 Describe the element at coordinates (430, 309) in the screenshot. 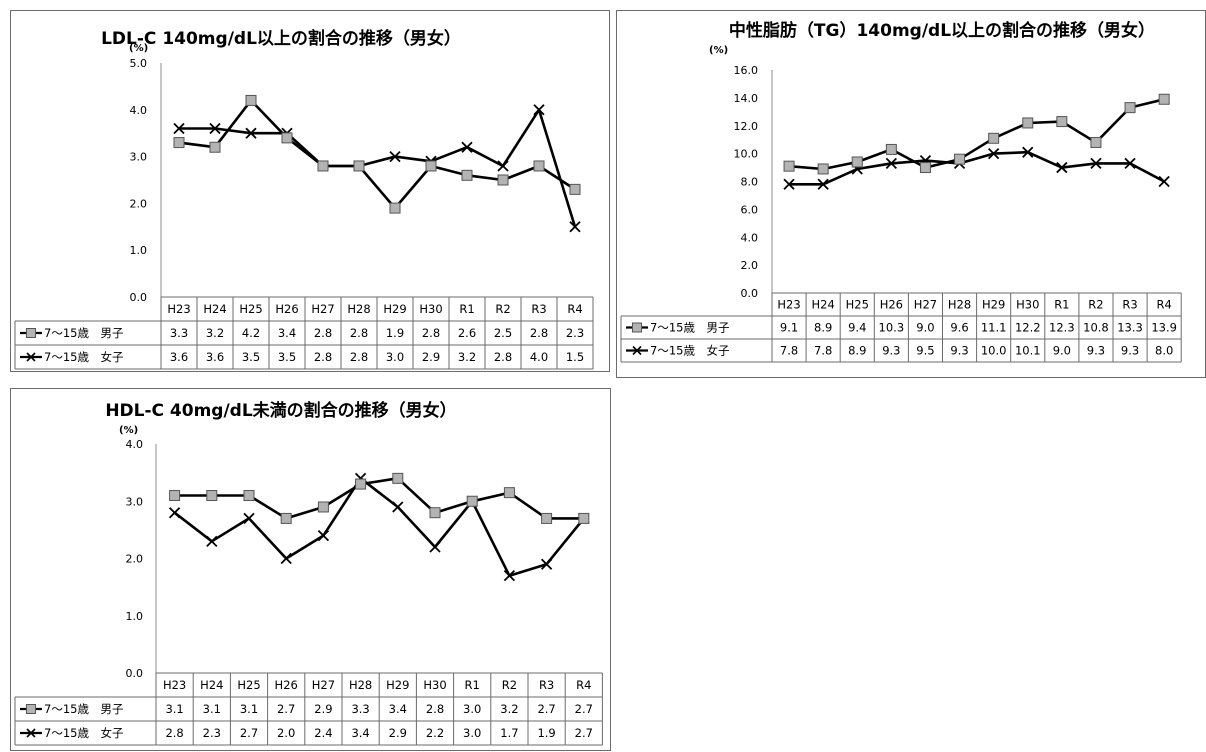

I see `category-label-ldl-7: H30` at that location.